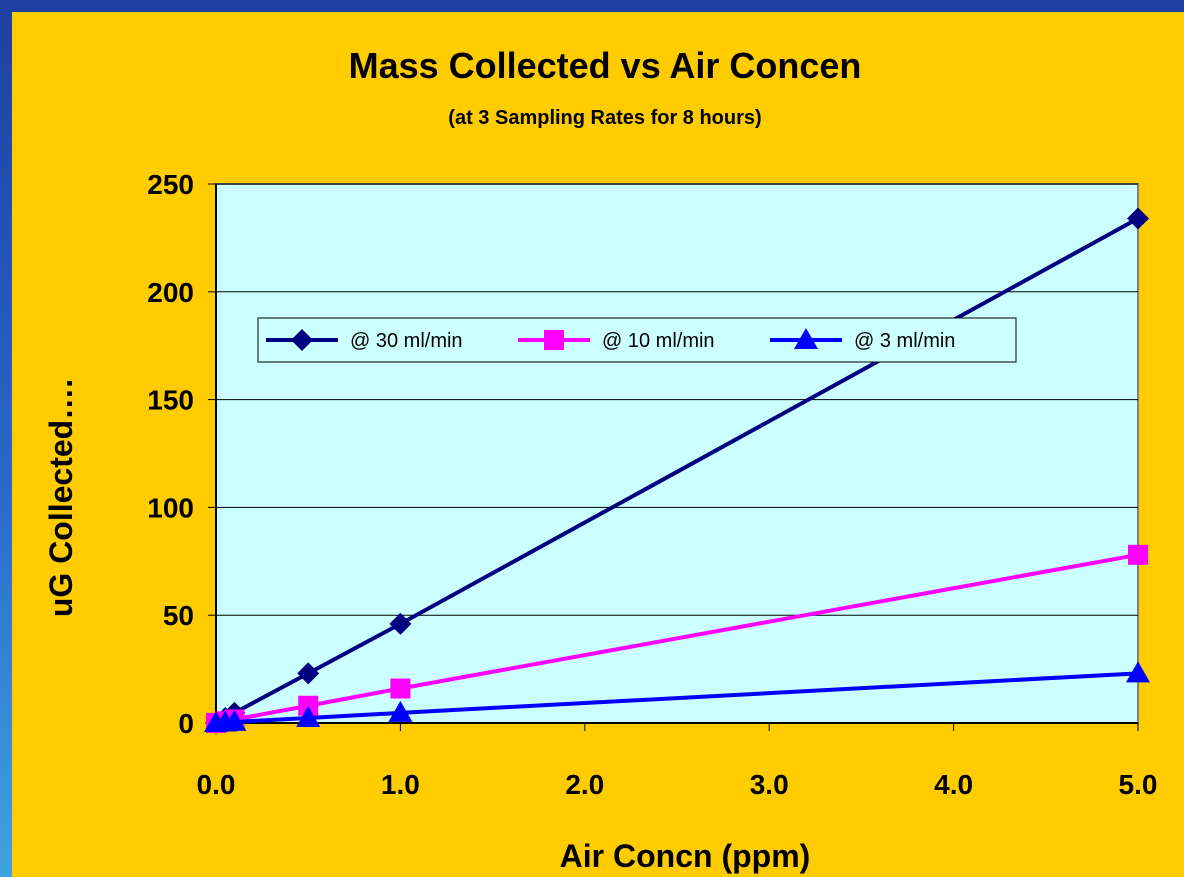 The image size is (1184, 877). What do you see at coordinates (170, 507) in the screenshot?
I see `y-tick-label: 100` at bounding box center [170, 507].